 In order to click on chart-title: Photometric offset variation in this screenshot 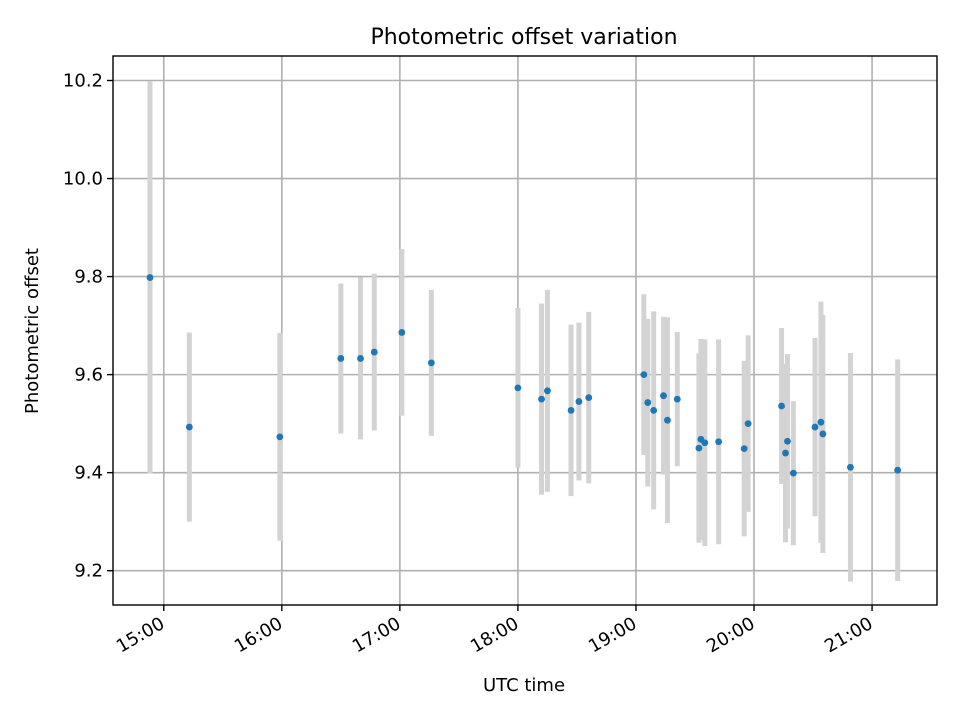, I will do `click(523, 37)`.